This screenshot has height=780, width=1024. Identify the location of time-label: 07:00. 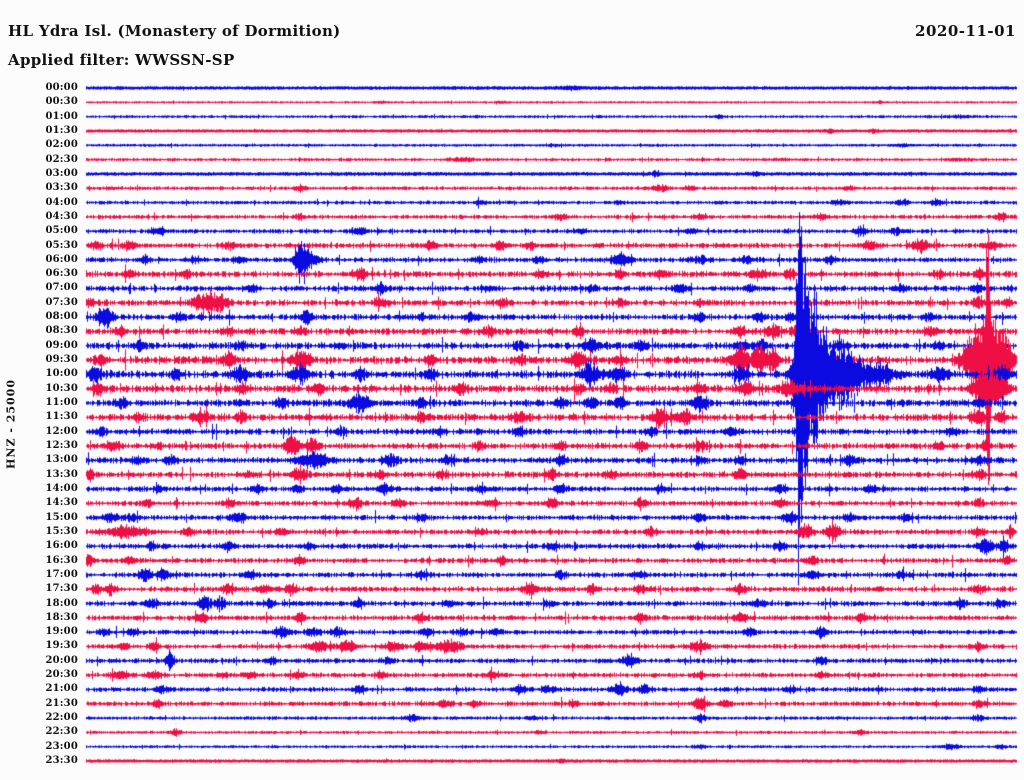
(61, 288).